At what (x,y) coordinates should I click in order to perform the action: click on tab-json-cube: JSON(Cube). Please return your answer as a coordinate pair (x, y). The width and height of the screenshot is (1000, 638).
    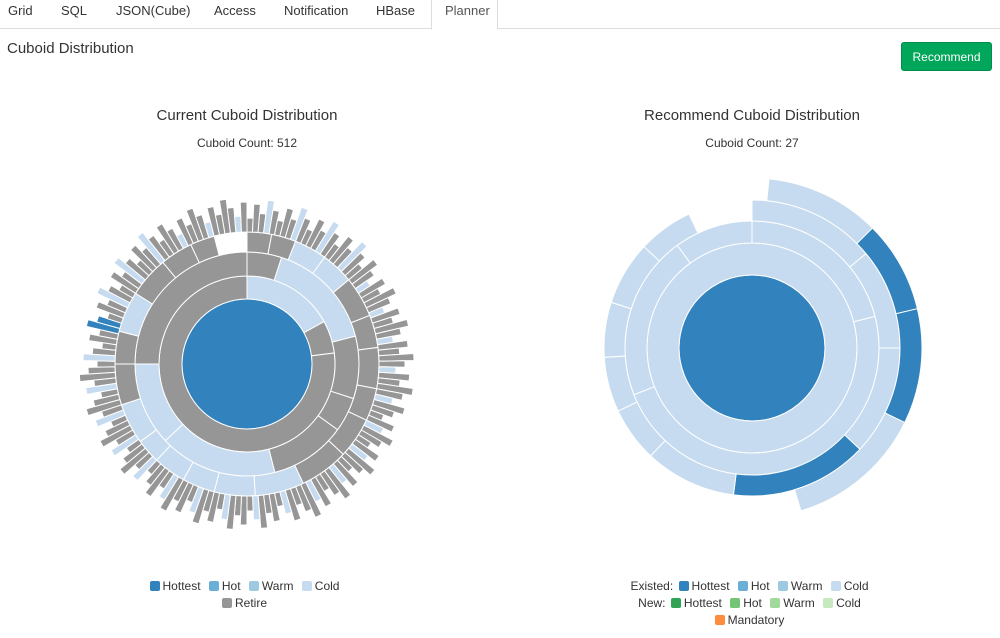
    Looking at the image, I should click on (153, 10).